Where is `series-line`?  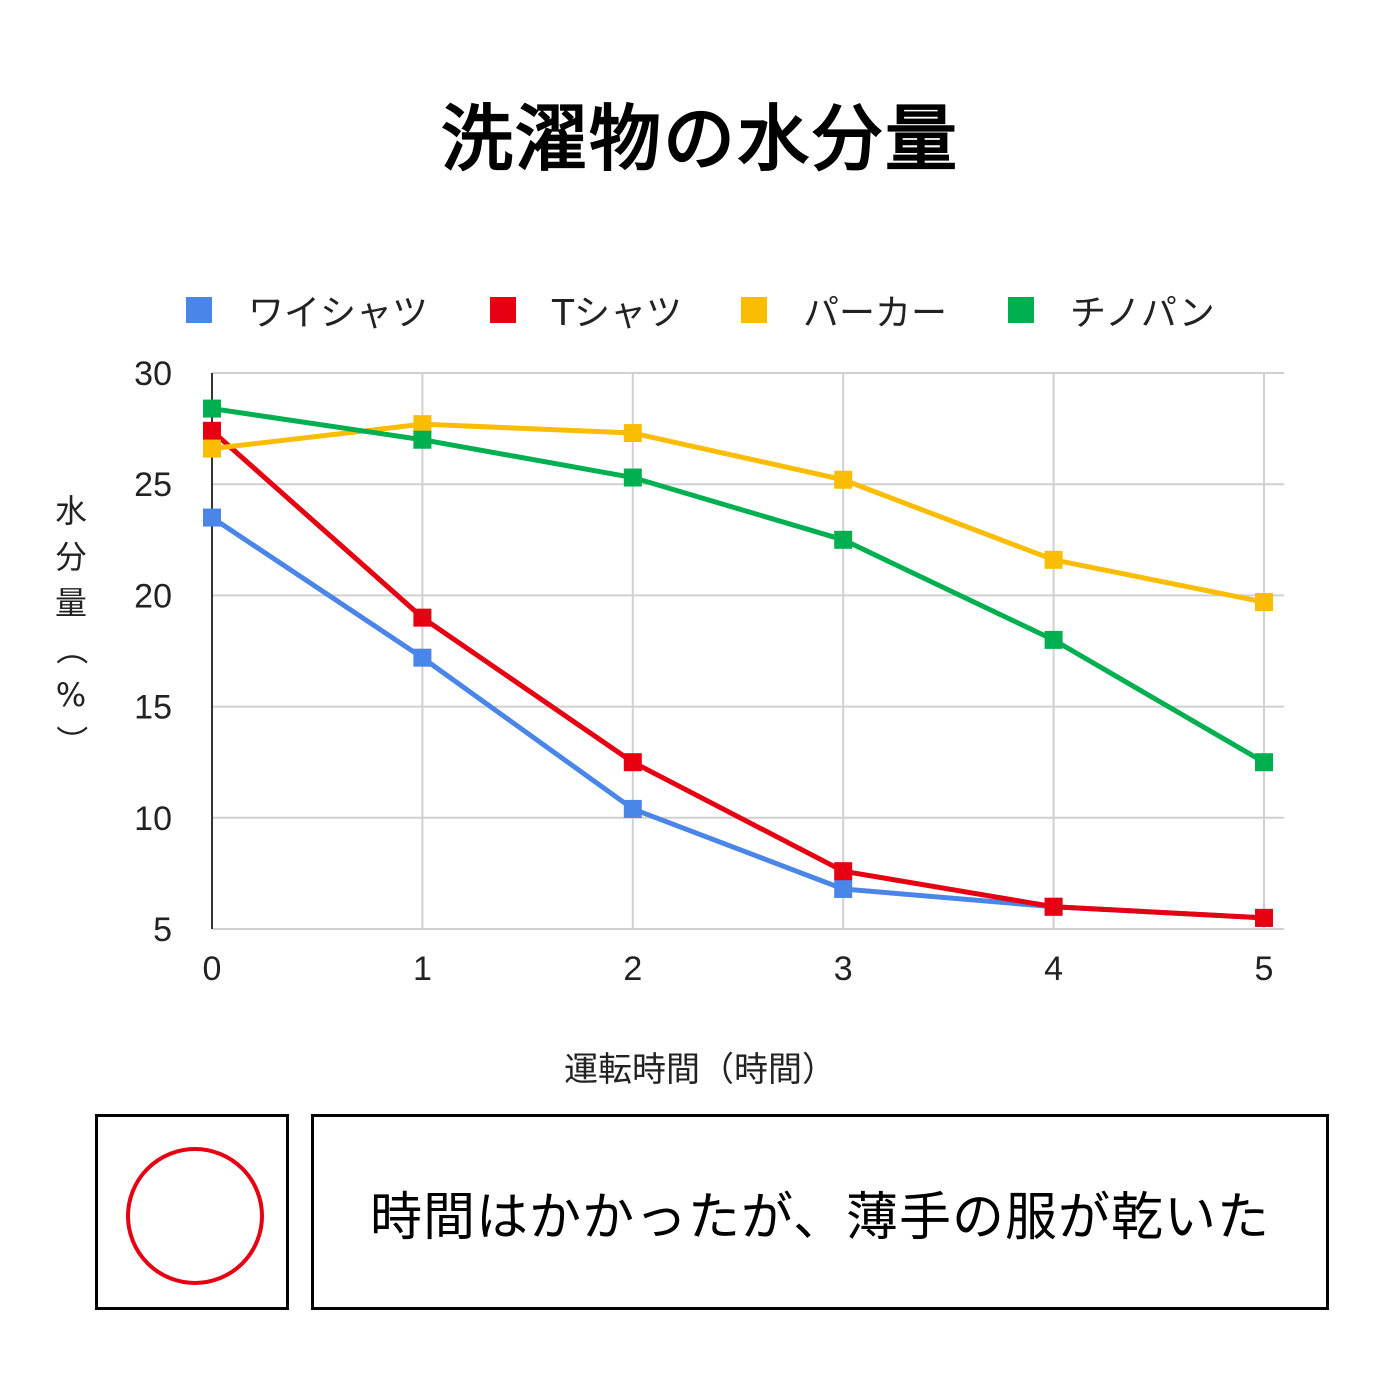 series-line is located at coordinates (738, 513).